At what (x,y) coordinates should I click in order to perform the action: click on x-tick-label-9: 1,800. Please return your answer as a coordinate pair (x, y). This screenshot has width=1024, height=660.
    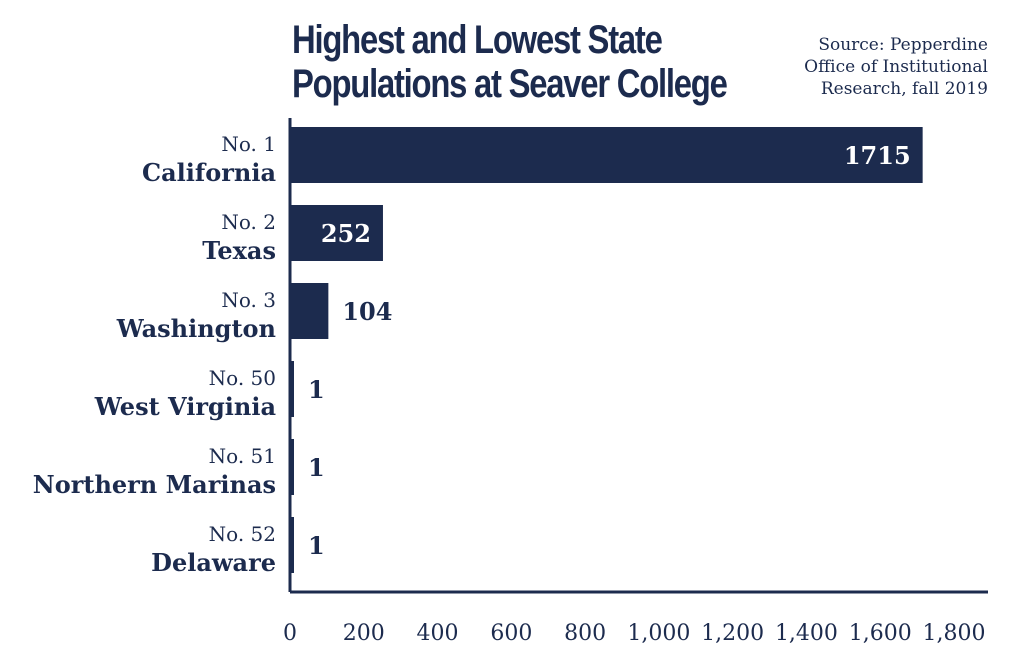
    Looking at the image, I should click on (954, 633).